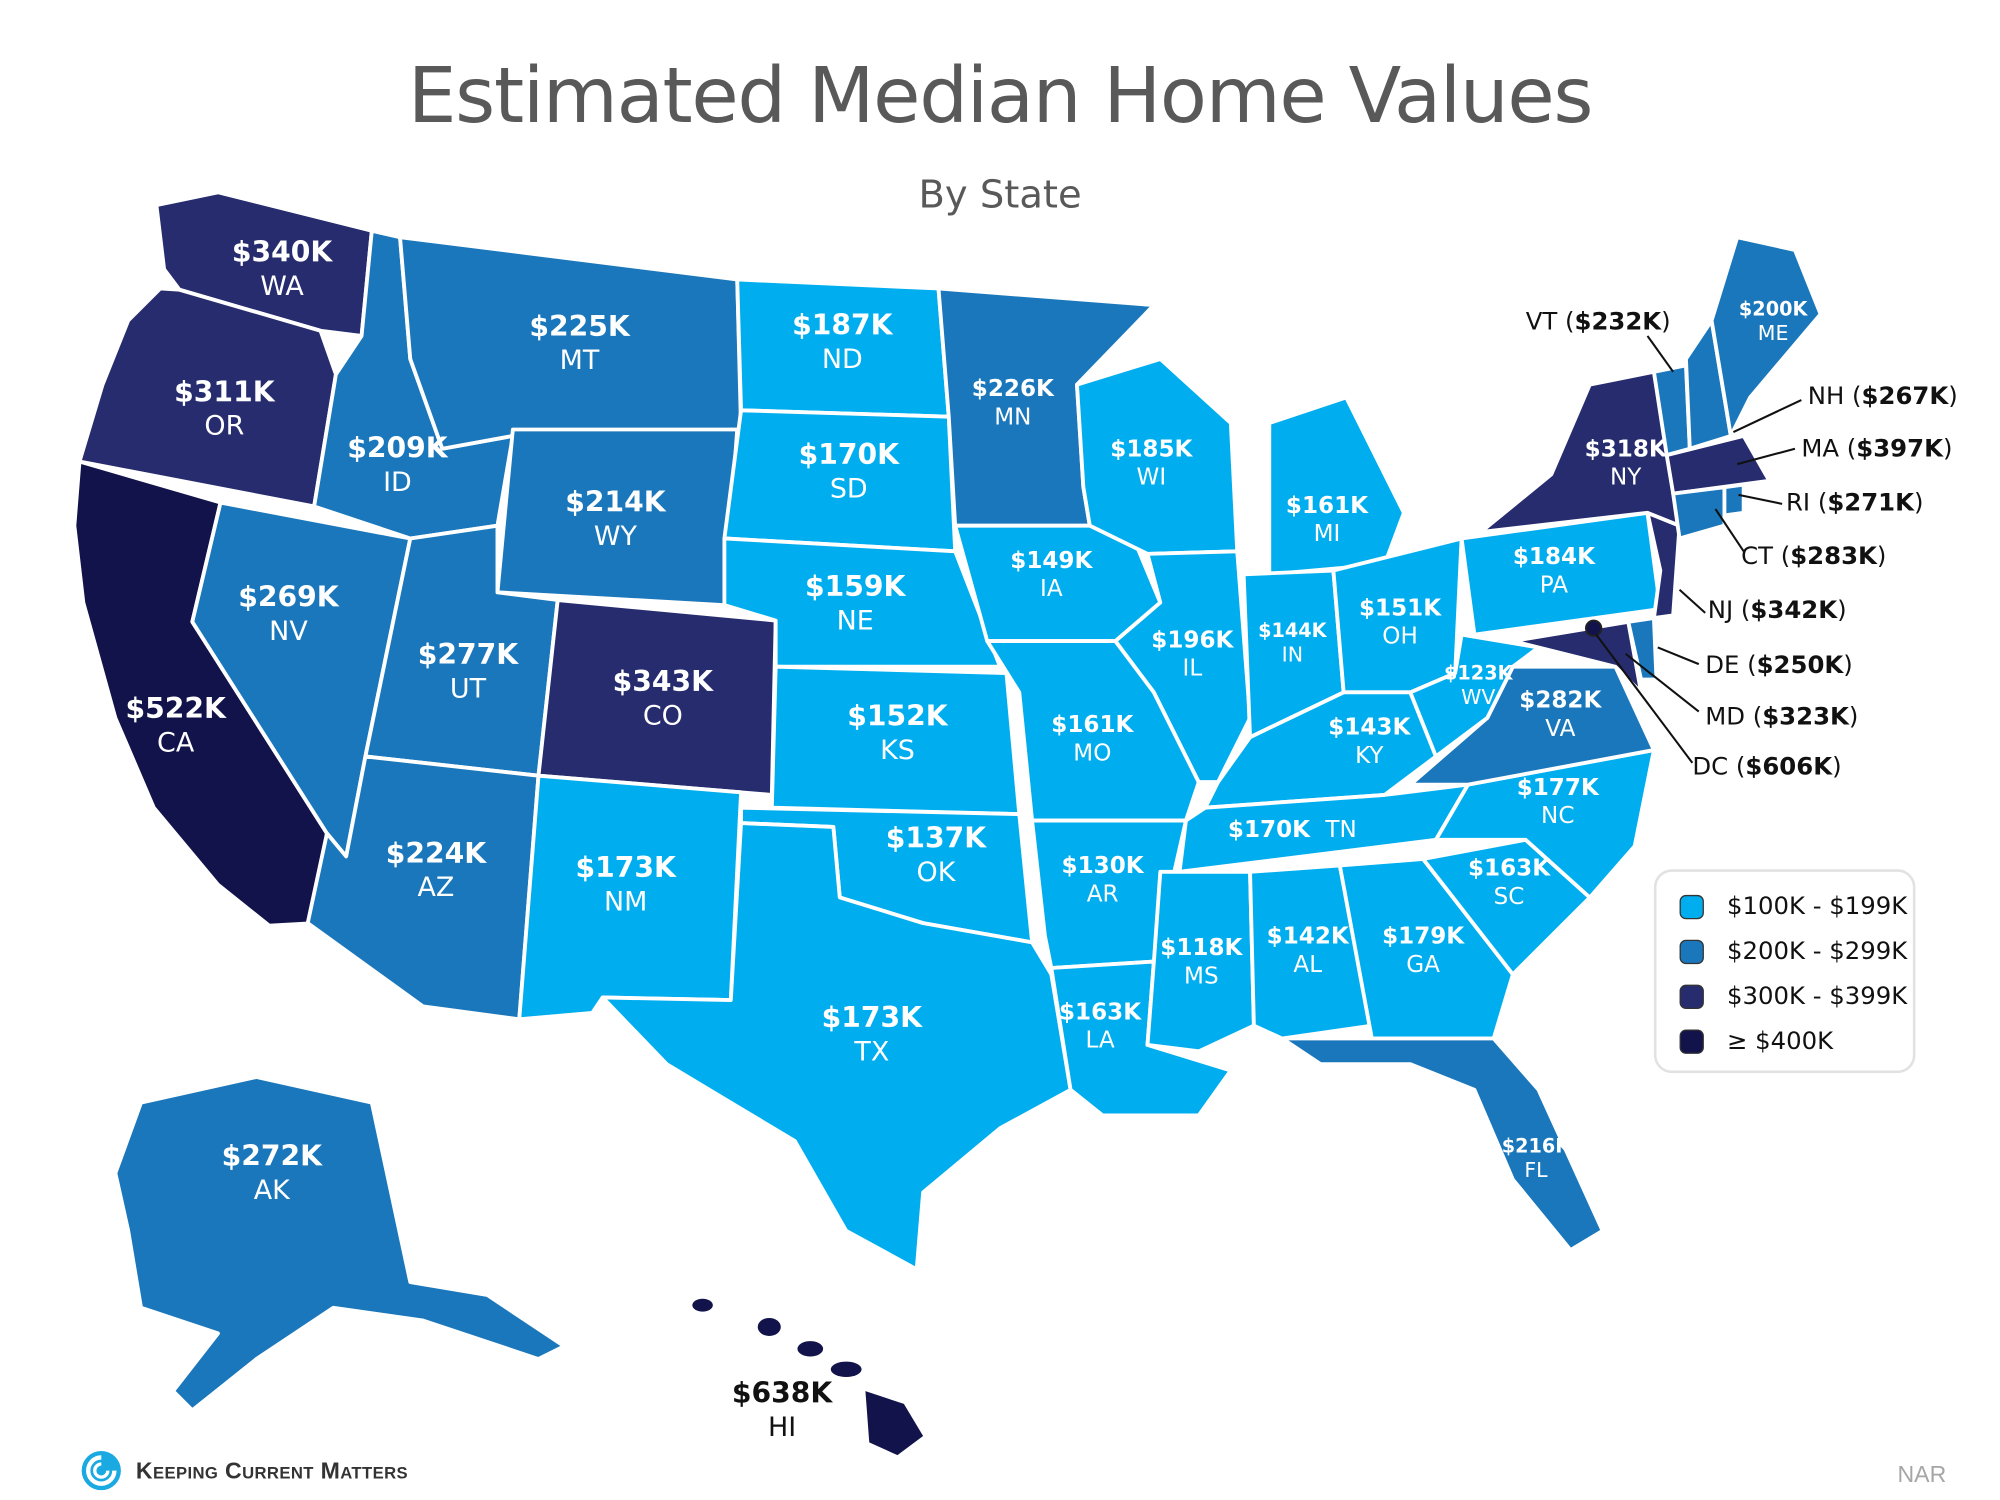 Image resolution: width=2000 pixels, height=1500 pixels. What do you see at coordinates (1718, 464) in the screenshot?
I see `state-MA` at bounding box center [1718, 464].